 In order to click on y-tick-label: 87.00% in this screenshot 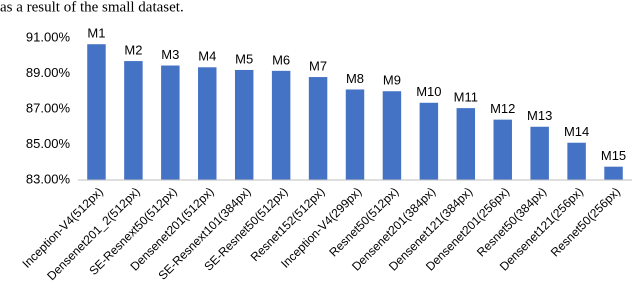, I will do `click(48, 107)`.